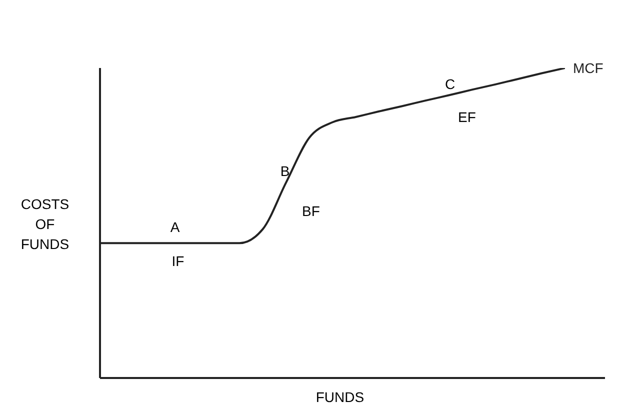 The width and height of the screenshot is (626, 410). I want to click on annotation: A, so click(175, 227).